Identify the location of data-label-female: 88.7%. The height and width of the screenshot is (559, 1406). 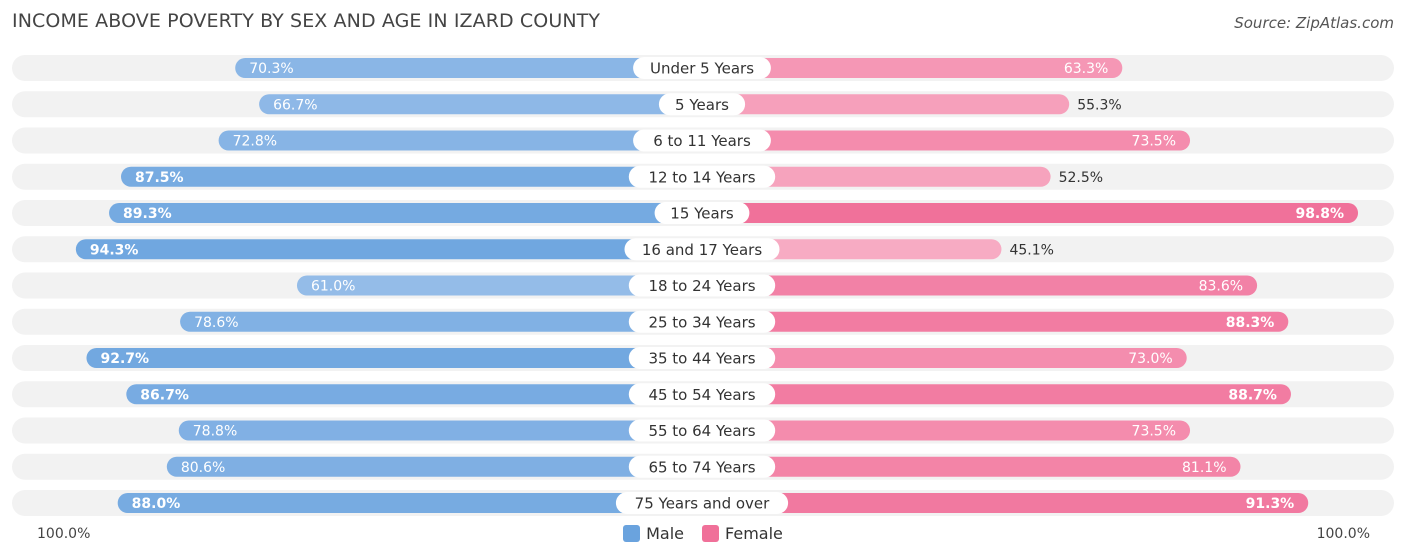
(1252, 395).